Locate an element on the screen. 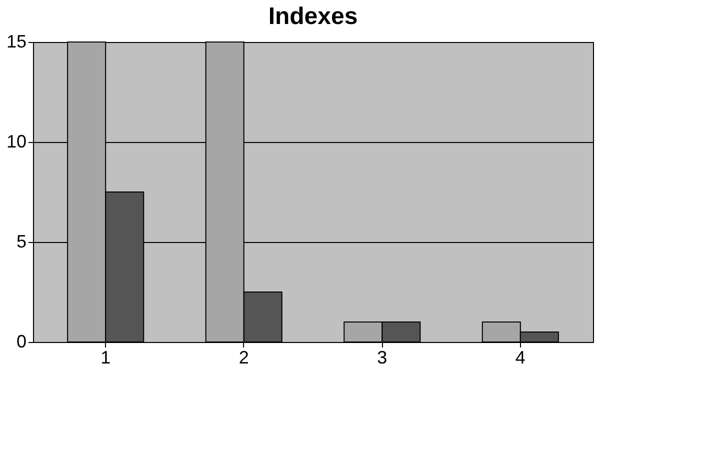 The height and width of the screenshot is (450, 720). y-tick-label: 15 is located at coordinates (16, 42).